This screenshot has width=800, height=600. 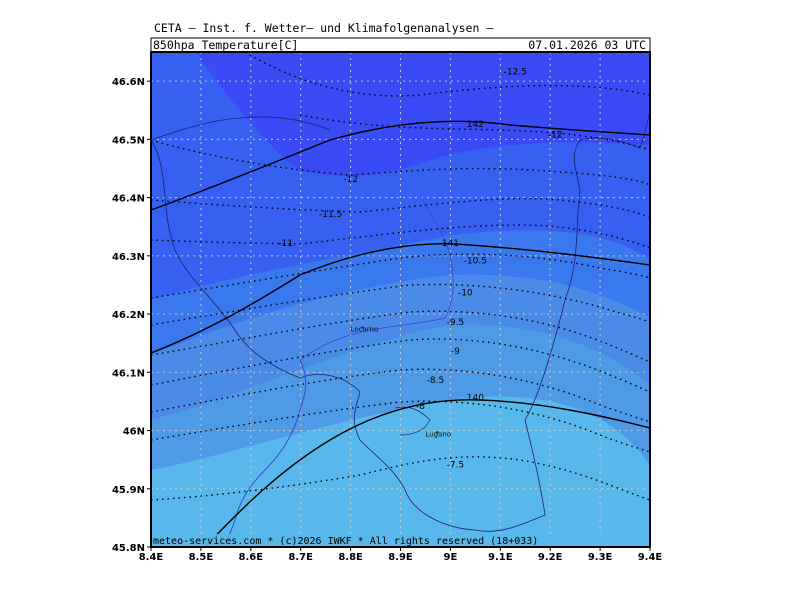 I want to click on temperature-contour-label: -11.5, so click(x=330, y=215).